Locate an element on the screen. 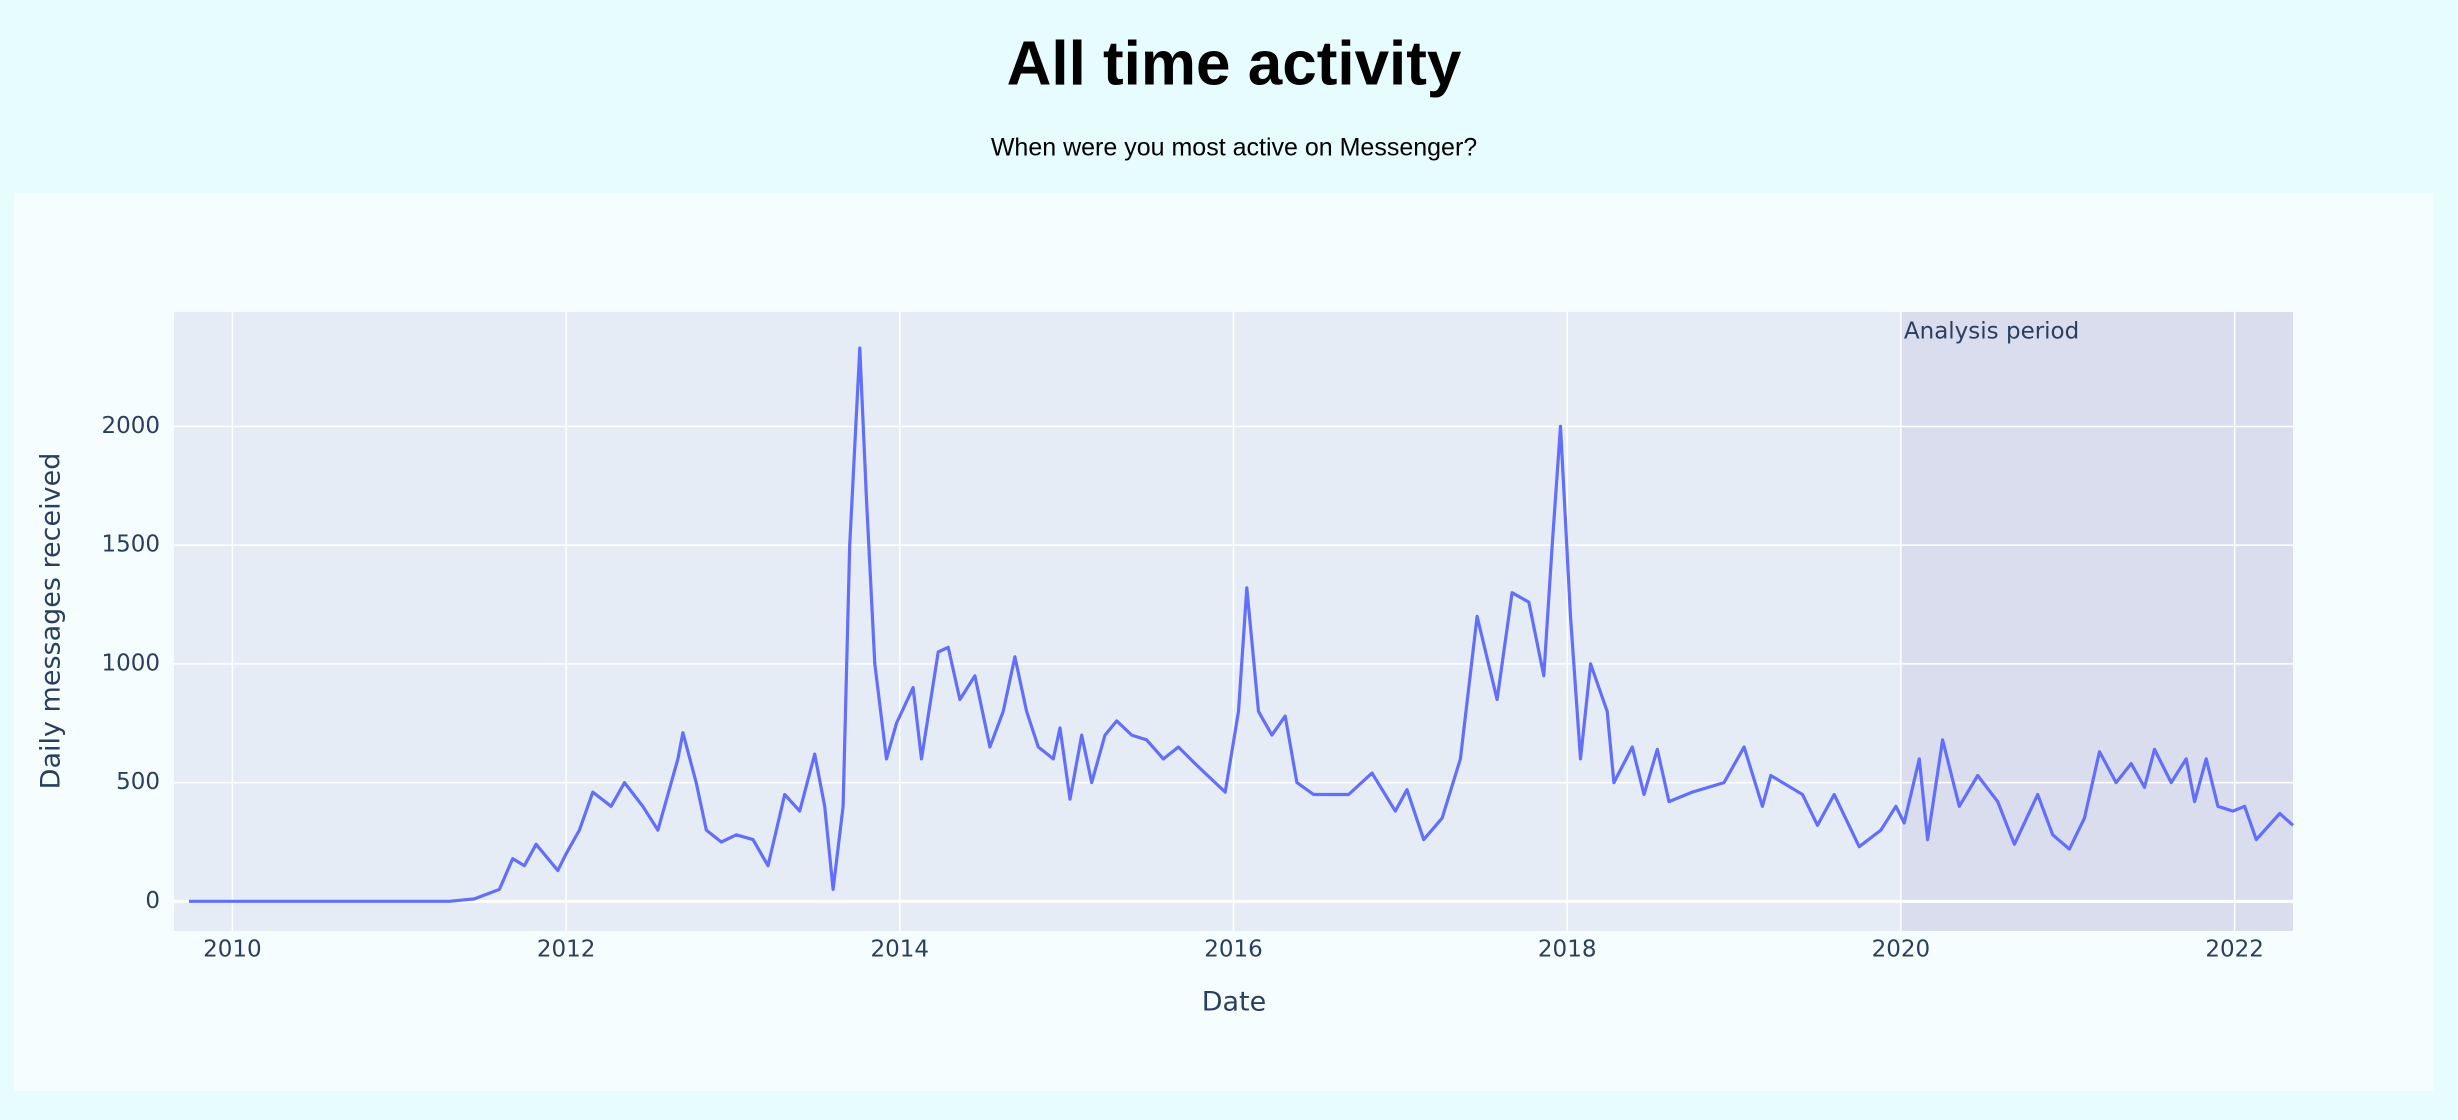 Image resolution: width=2458 pixels, height=1120 pixels. chart-title: All time activity is located at coordinates (1234, 63).